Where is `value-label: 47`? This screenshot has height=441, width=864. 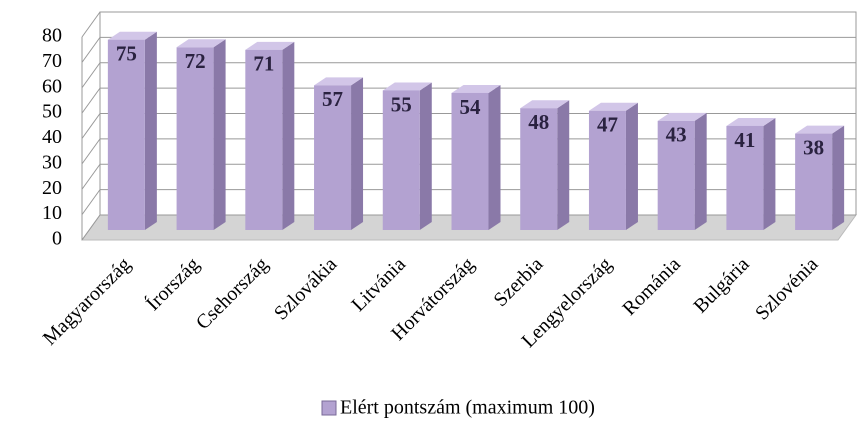
value-label: 47 is located at coordinates (607, 125).